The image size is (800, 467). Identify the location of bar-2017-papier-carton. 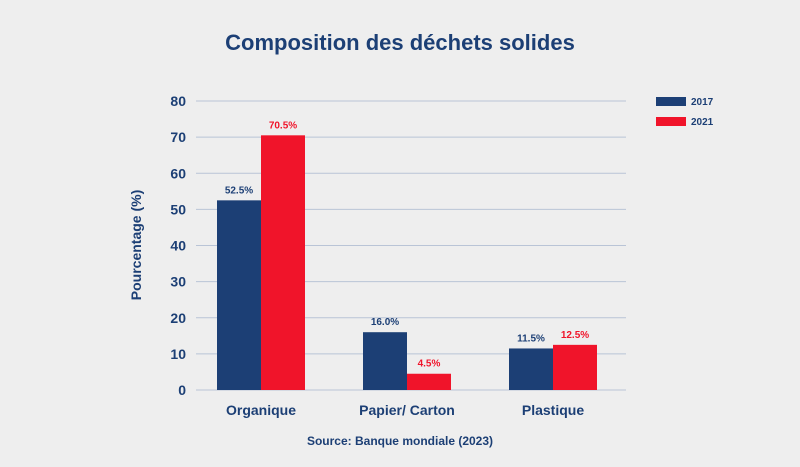
(385, 361).